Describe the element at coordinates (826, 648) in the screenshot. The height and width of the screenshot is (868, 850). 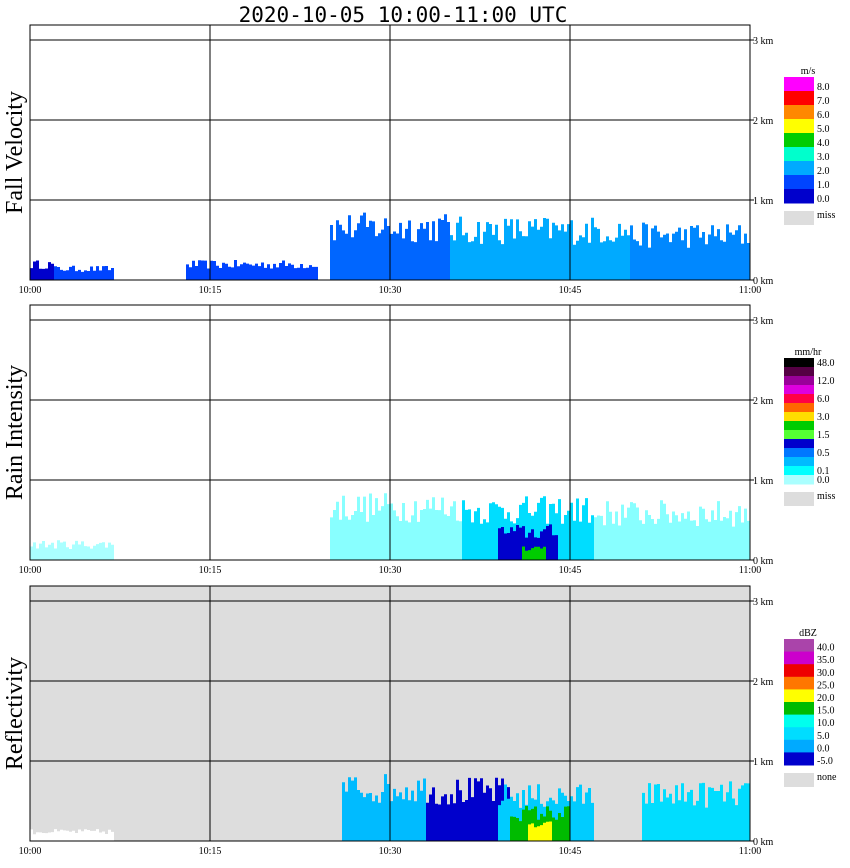
I see `legend-value: 40.0` at that location.